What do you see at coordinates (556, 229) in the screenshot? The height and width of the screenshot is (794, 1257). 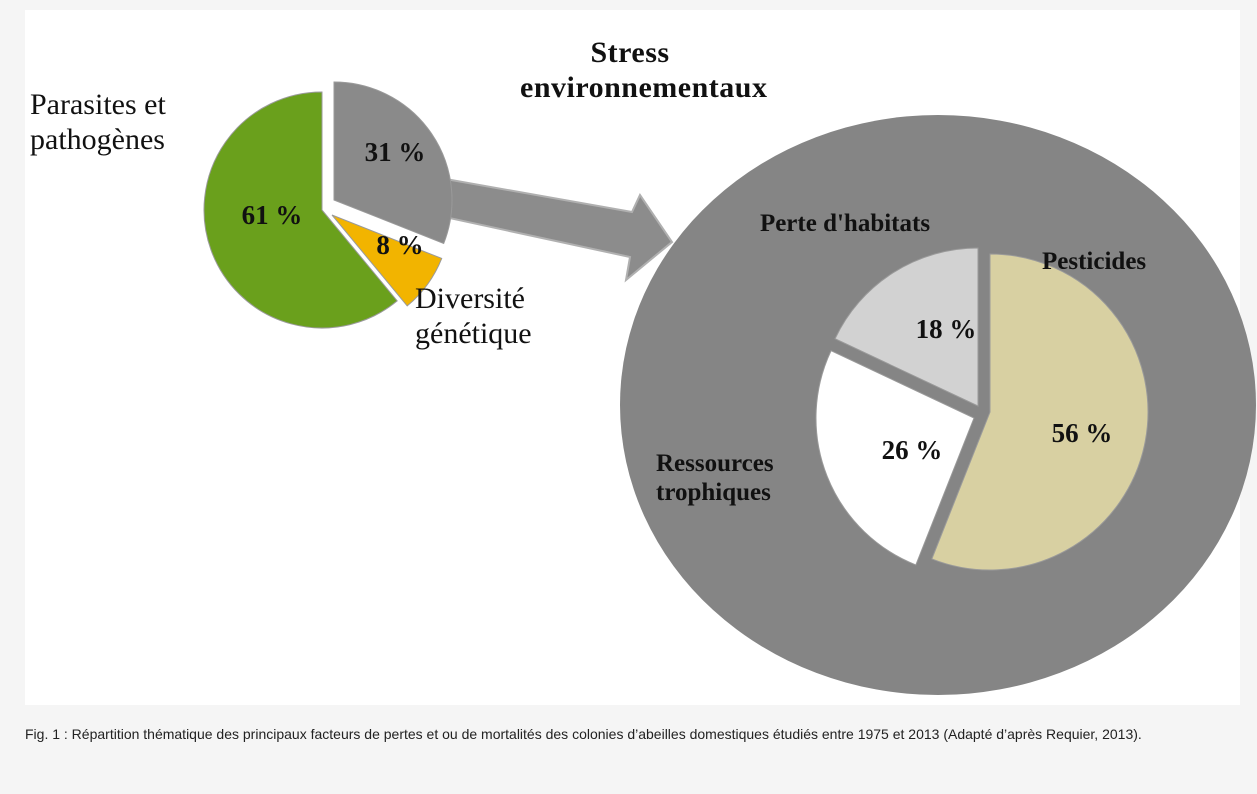 I see `arrow` at bounding box center [556, 229].